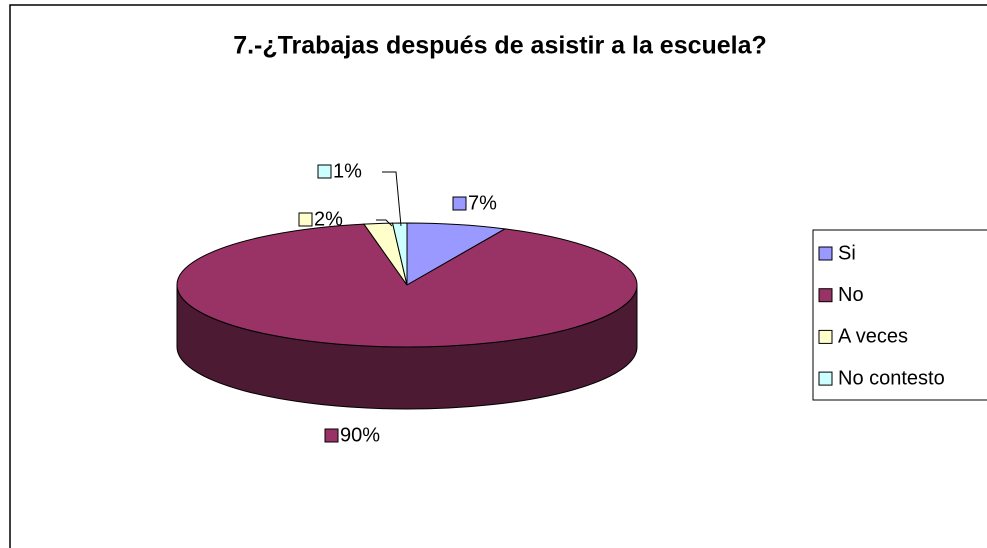 The height and width of the screenshot is (548, 987). Describe the element at coordinates (360, 435) in the screenshot. I see `data-label: 90%` at that location.